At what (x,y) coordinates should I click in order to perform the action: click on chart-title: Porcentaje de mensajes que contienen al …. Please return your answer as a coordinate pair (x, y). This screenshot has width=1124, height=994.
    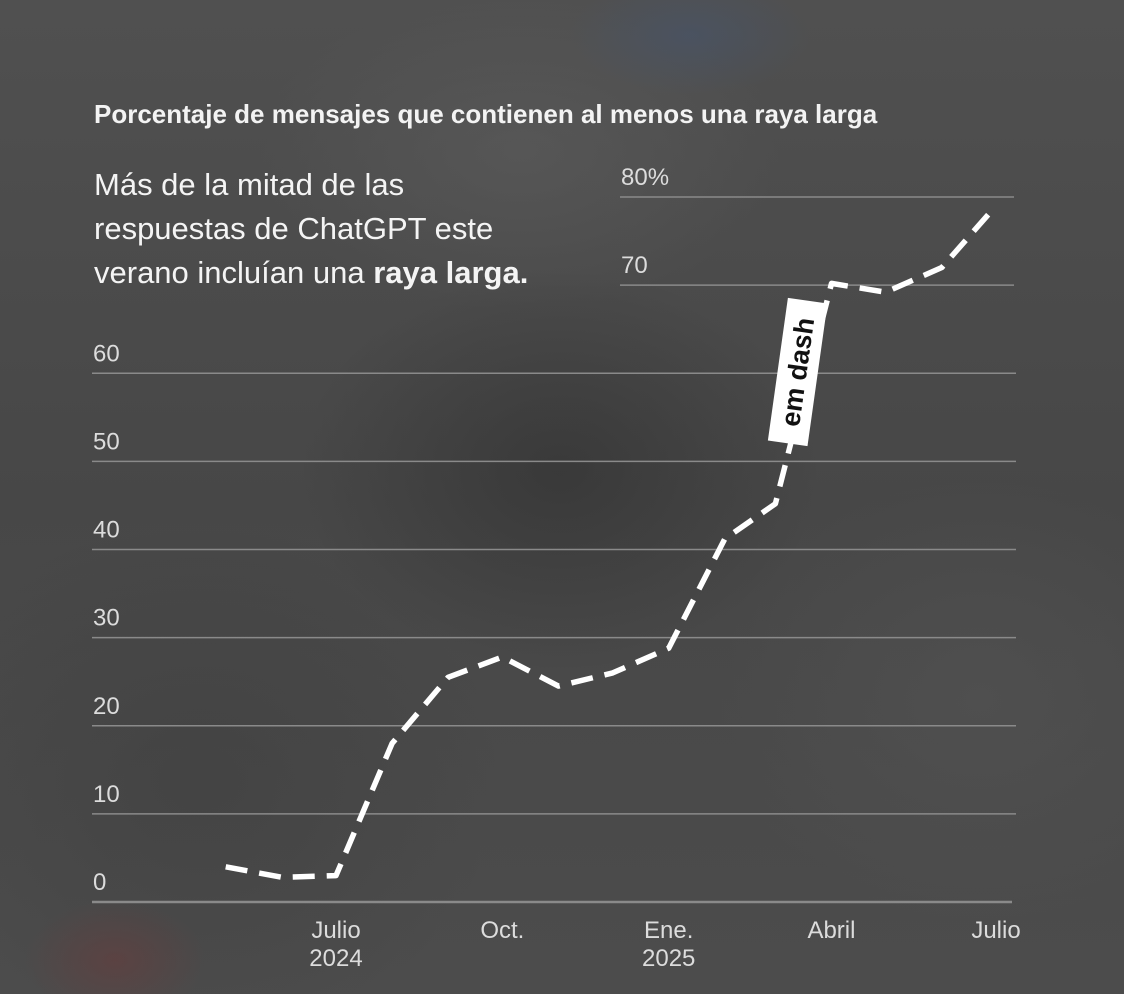
    Looking at the image, I should click on (486, 114).